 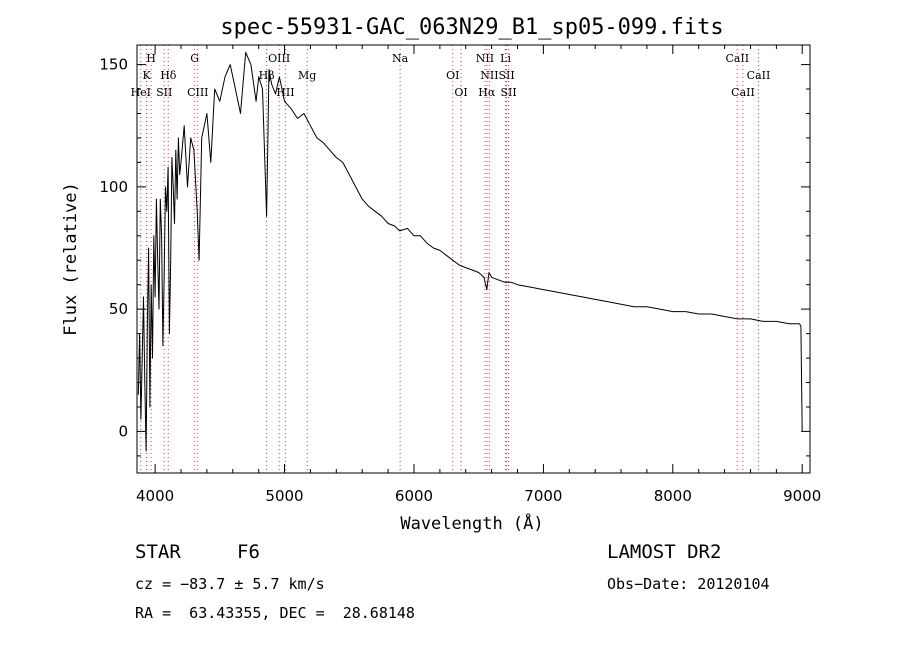 What do you see at coordinates (673, 496) in the screenshot?
I see `x-tick-label: 8000` at bounding box center [673, 496].